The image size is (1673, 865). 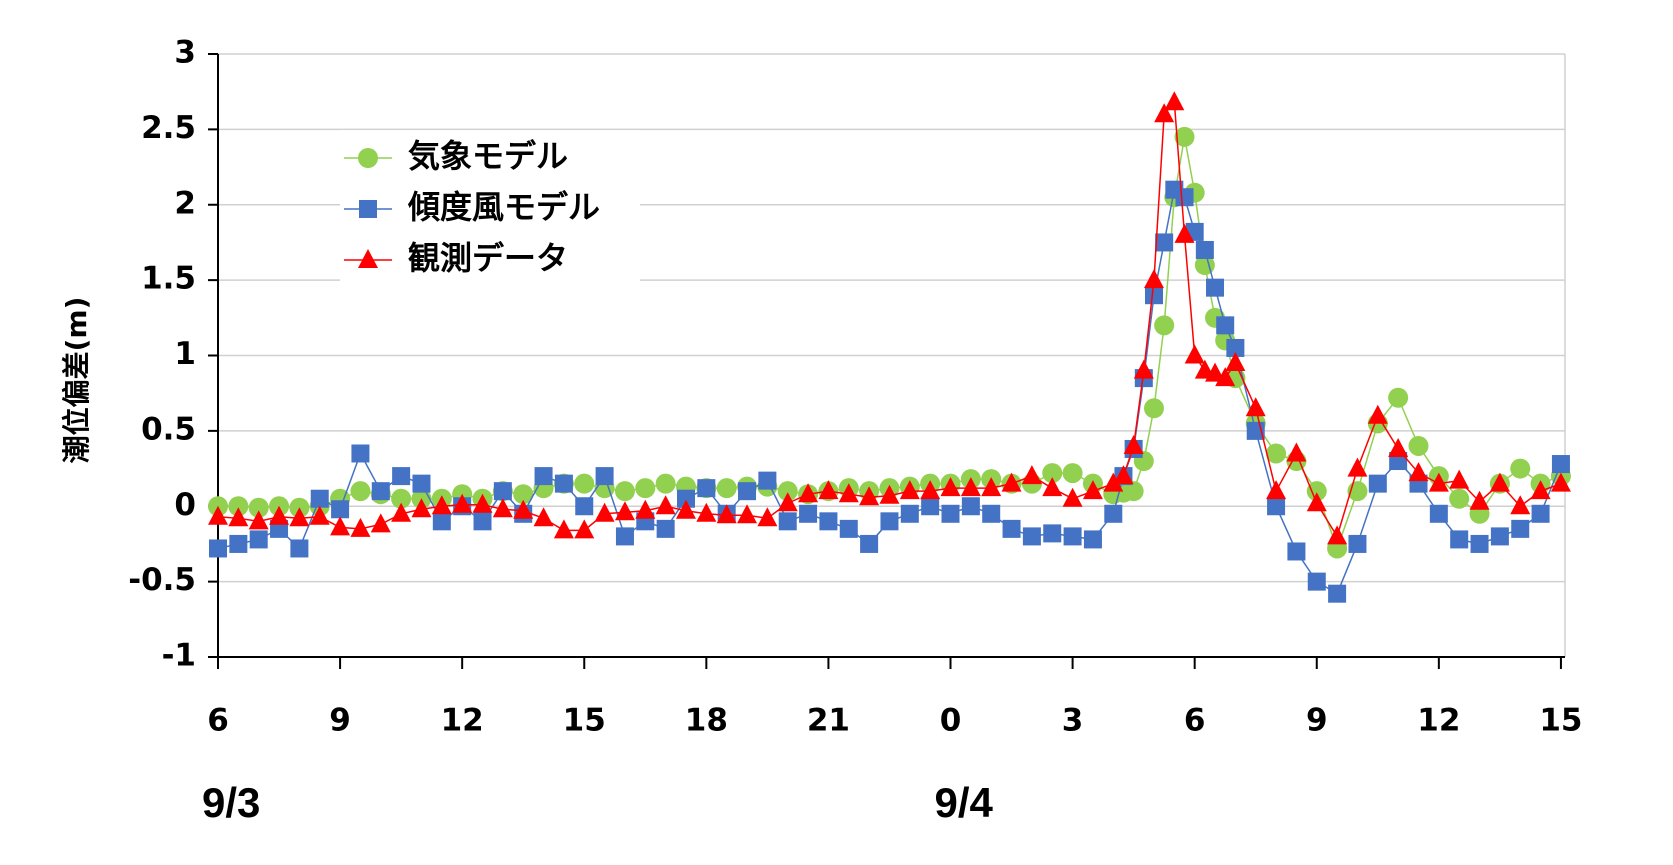 I want to click on y-tick-label: 0, so click(x=185, y=505).